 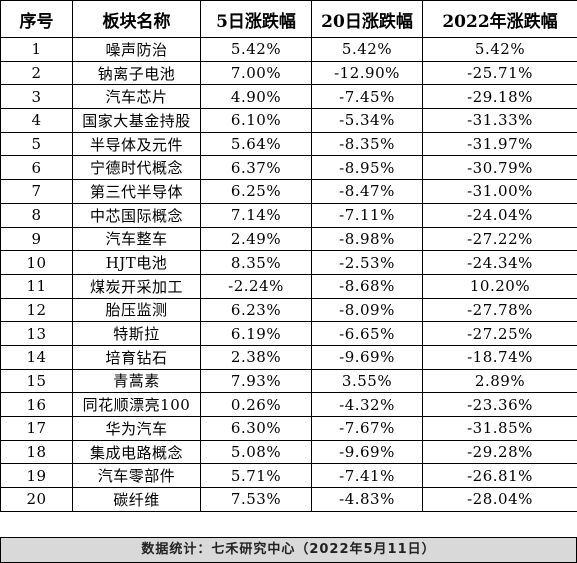 I want to click on cell-20day-change: -2.53%, so click(x=367, y=263).